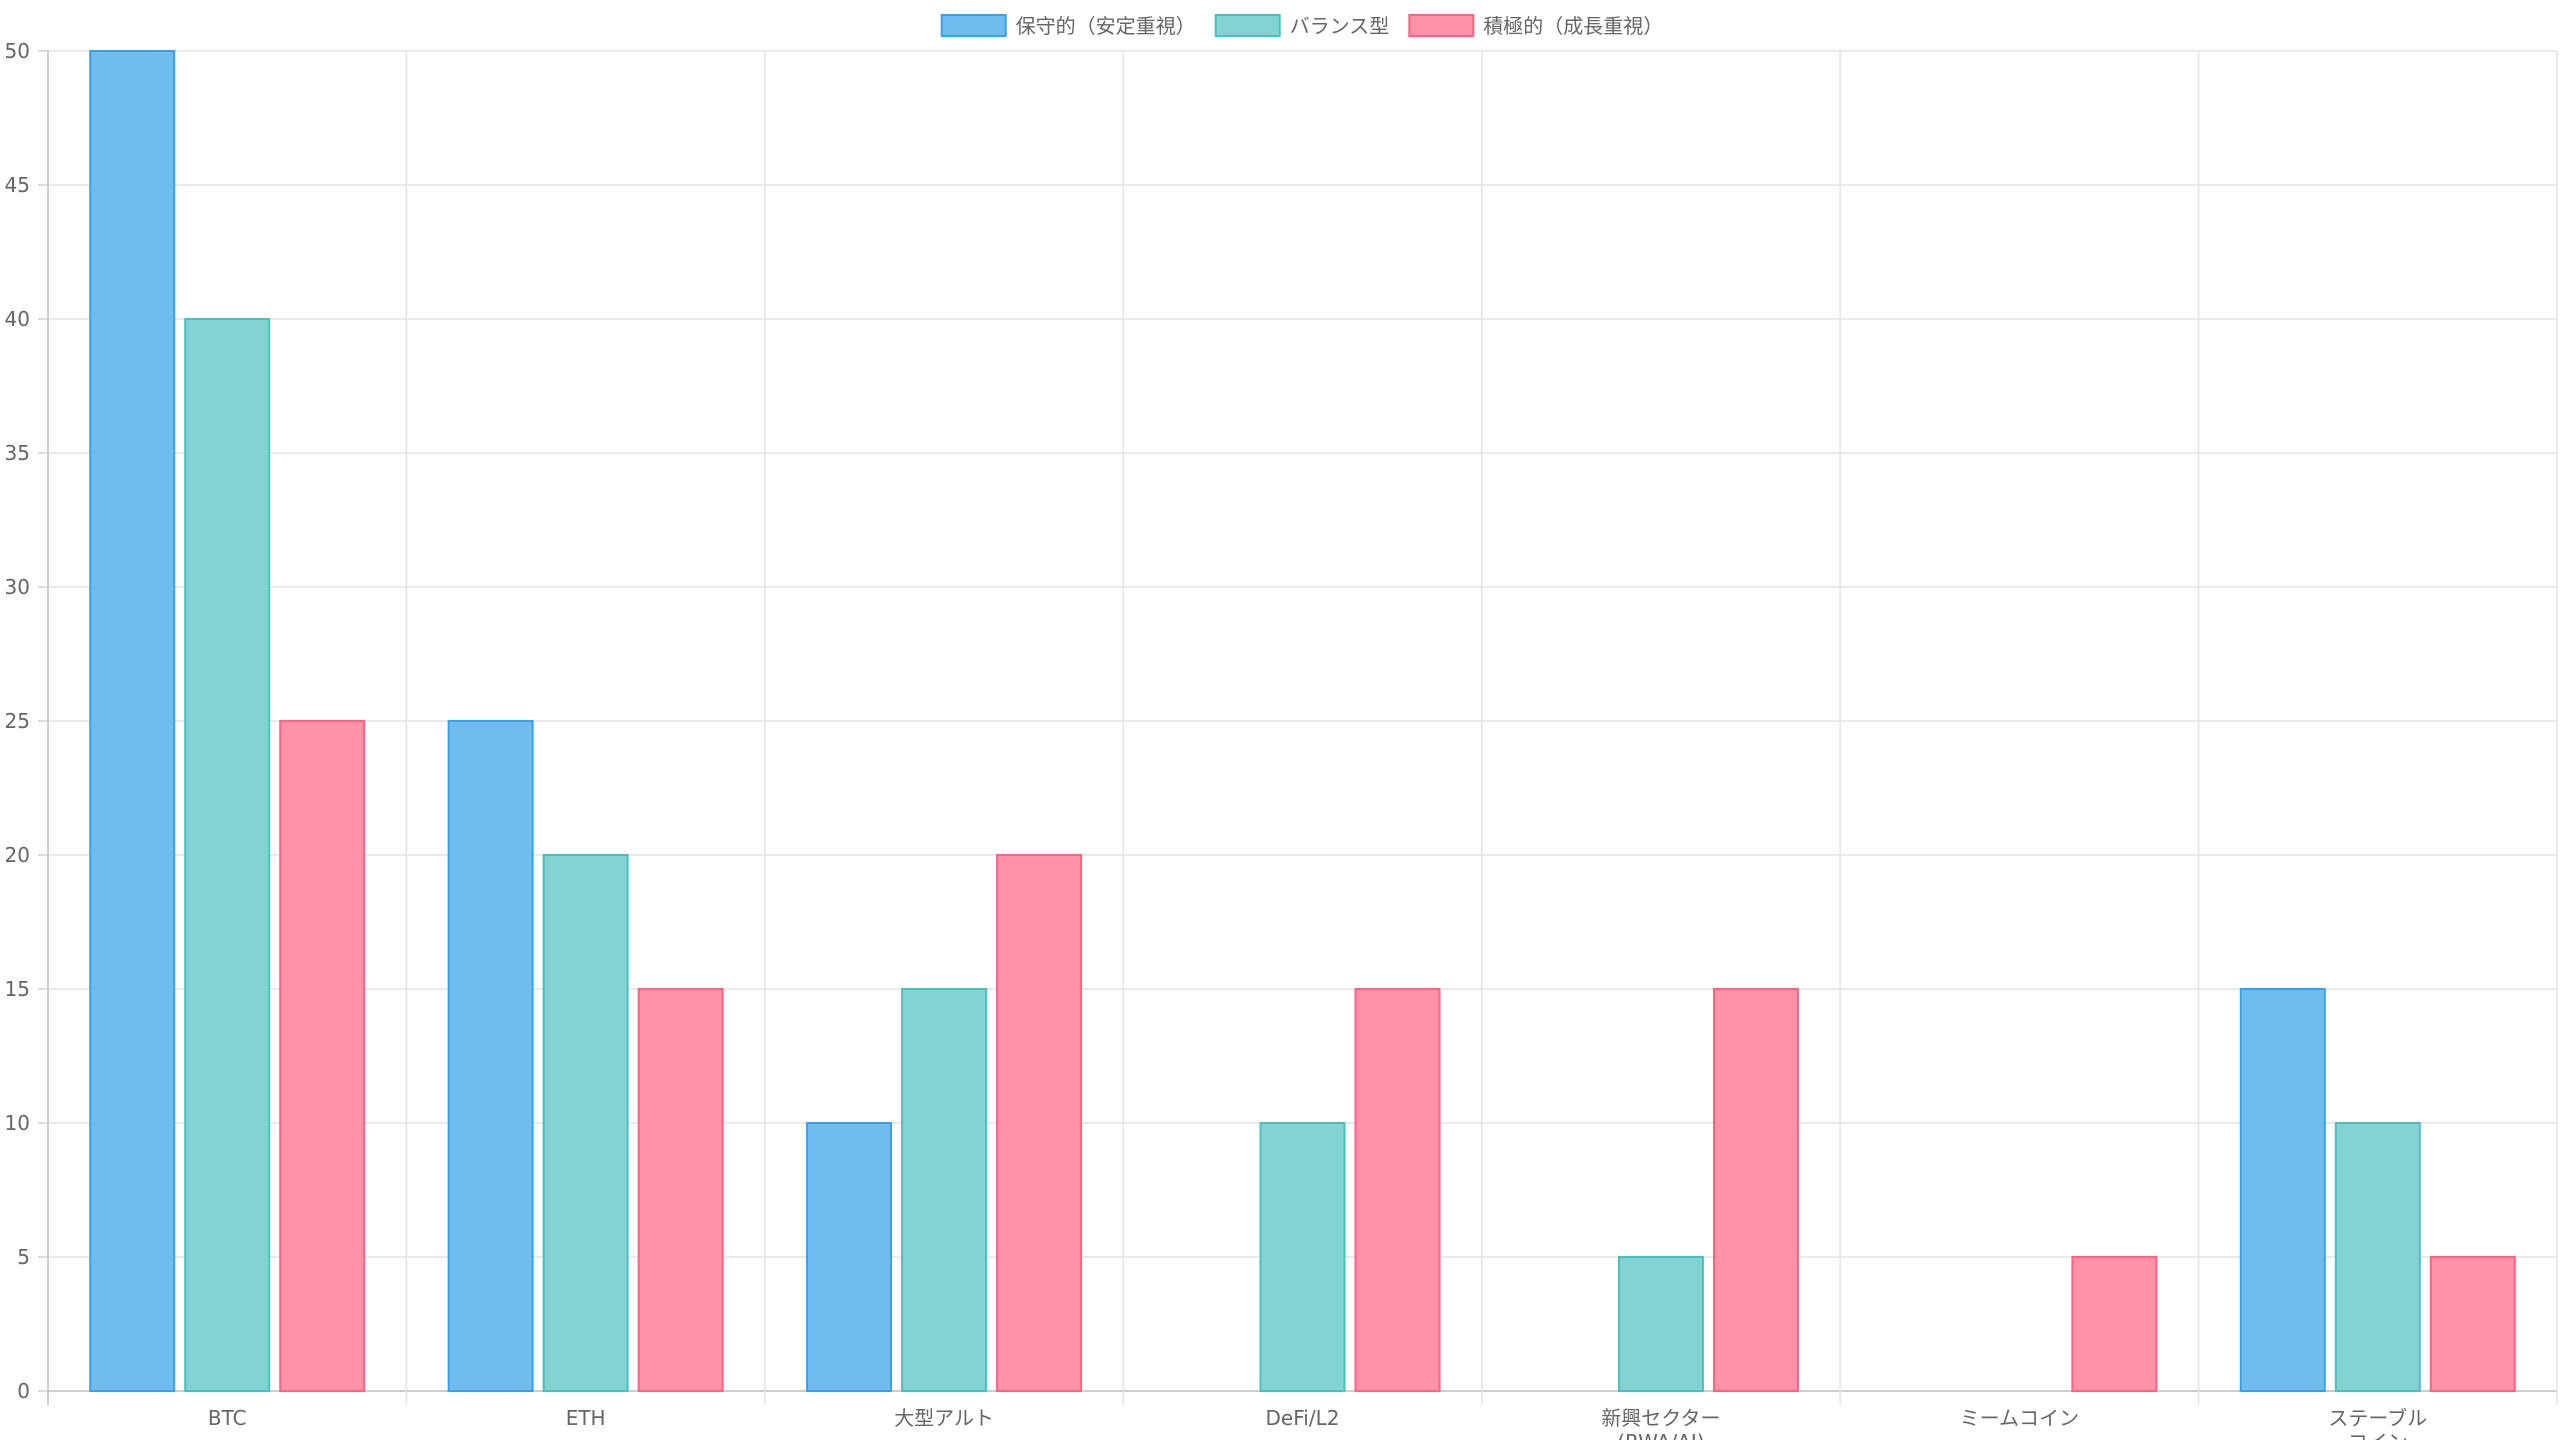 The width and height of the screenshot is (2560, 1444). I want to click on legend-label-aggressive: 積極的（成長重視）, so click(1573, 26).